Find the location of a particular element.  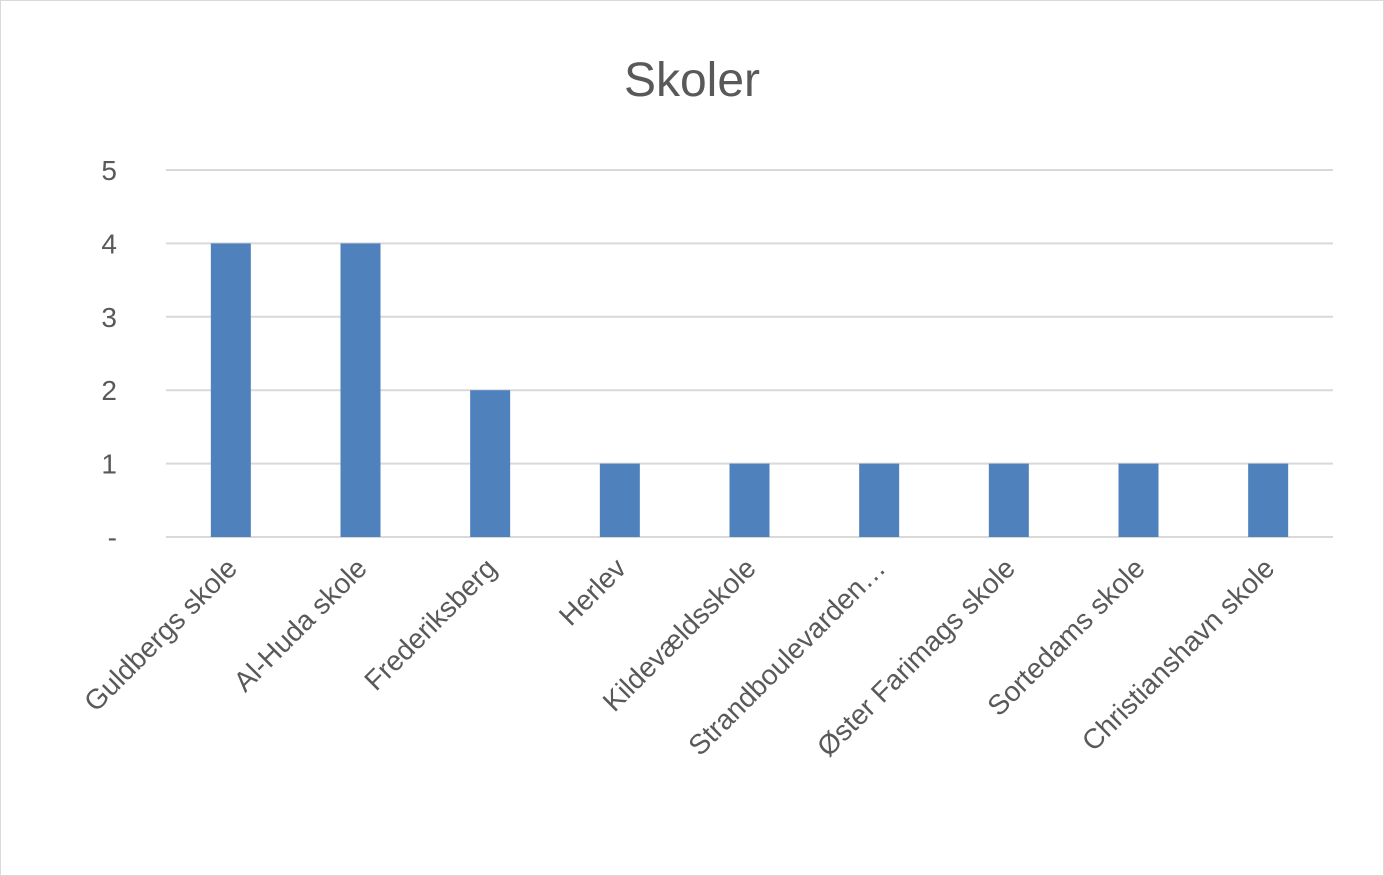

y-tick-label: - is located at coordinates (112, 537).